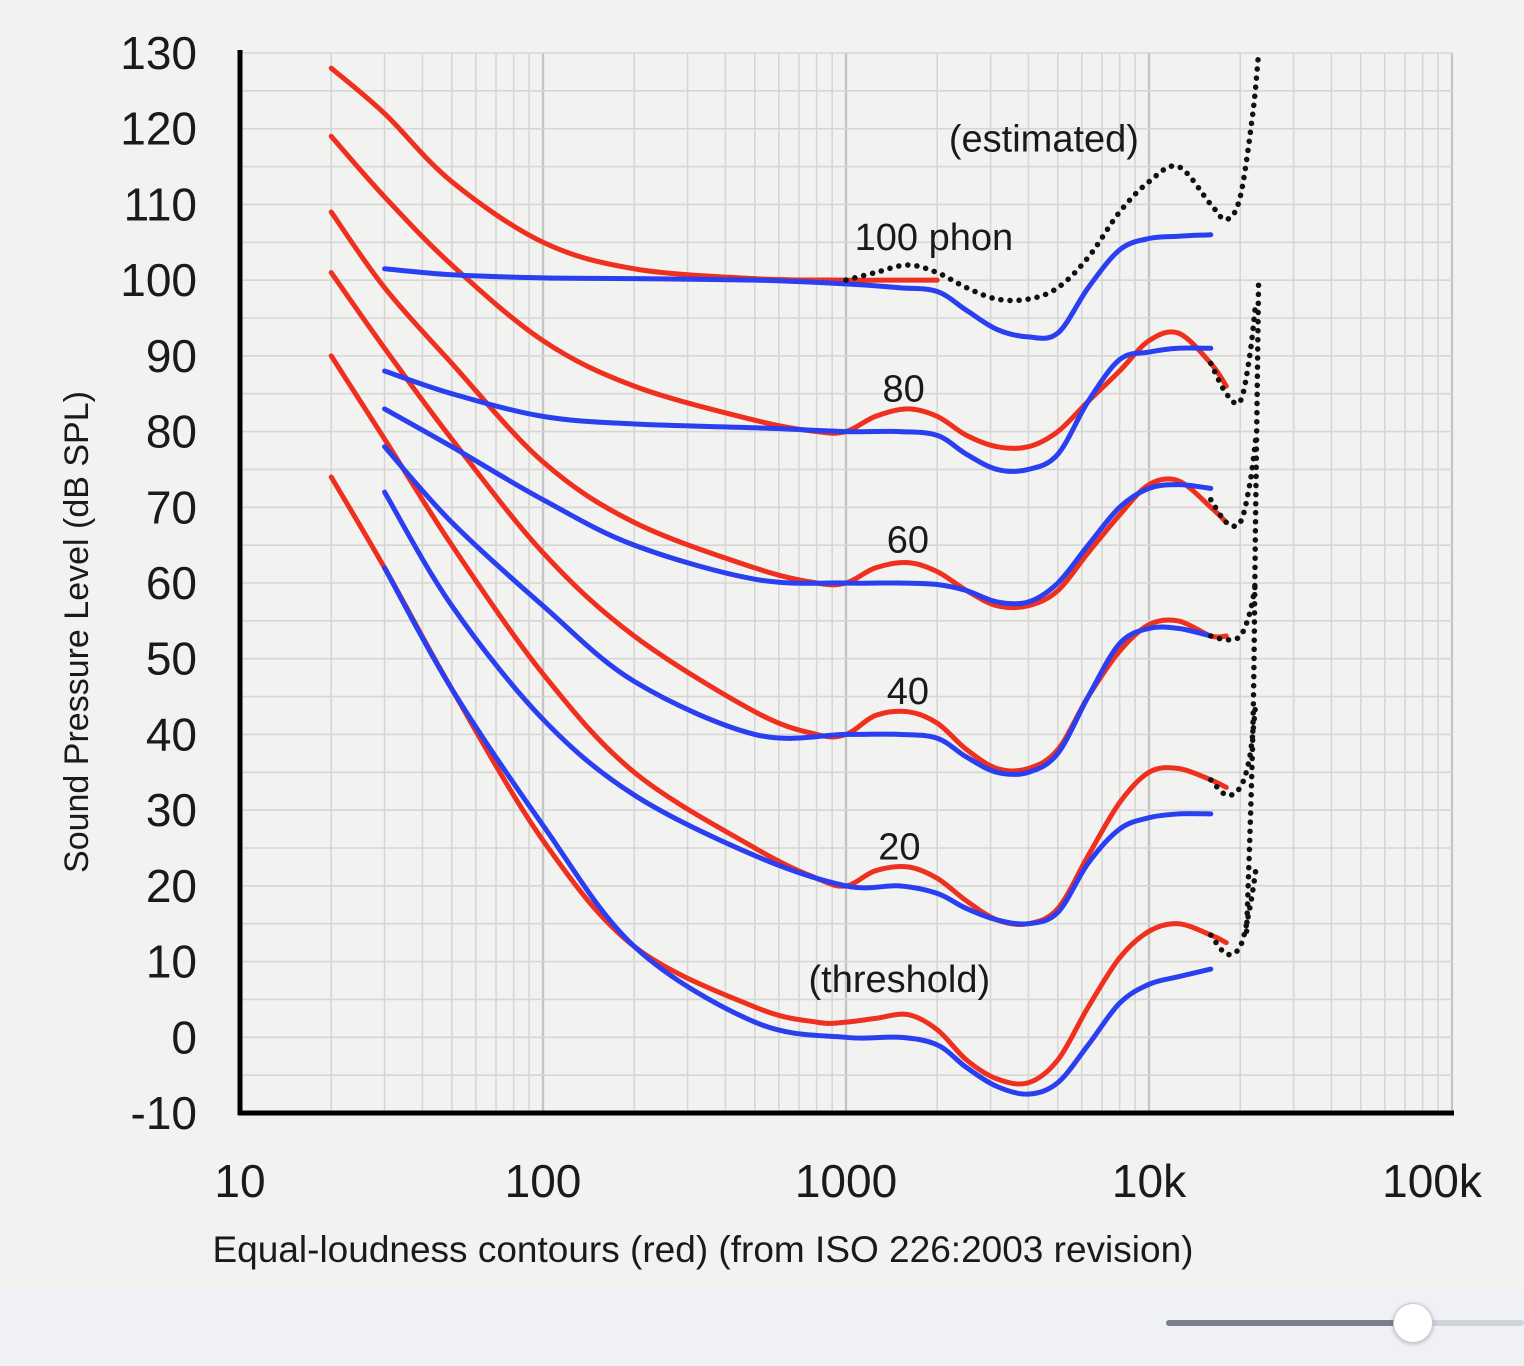 The height and width of the screenshot is (1366, 1524). I want to click on y-tick-label: 110, so click(160, 204).